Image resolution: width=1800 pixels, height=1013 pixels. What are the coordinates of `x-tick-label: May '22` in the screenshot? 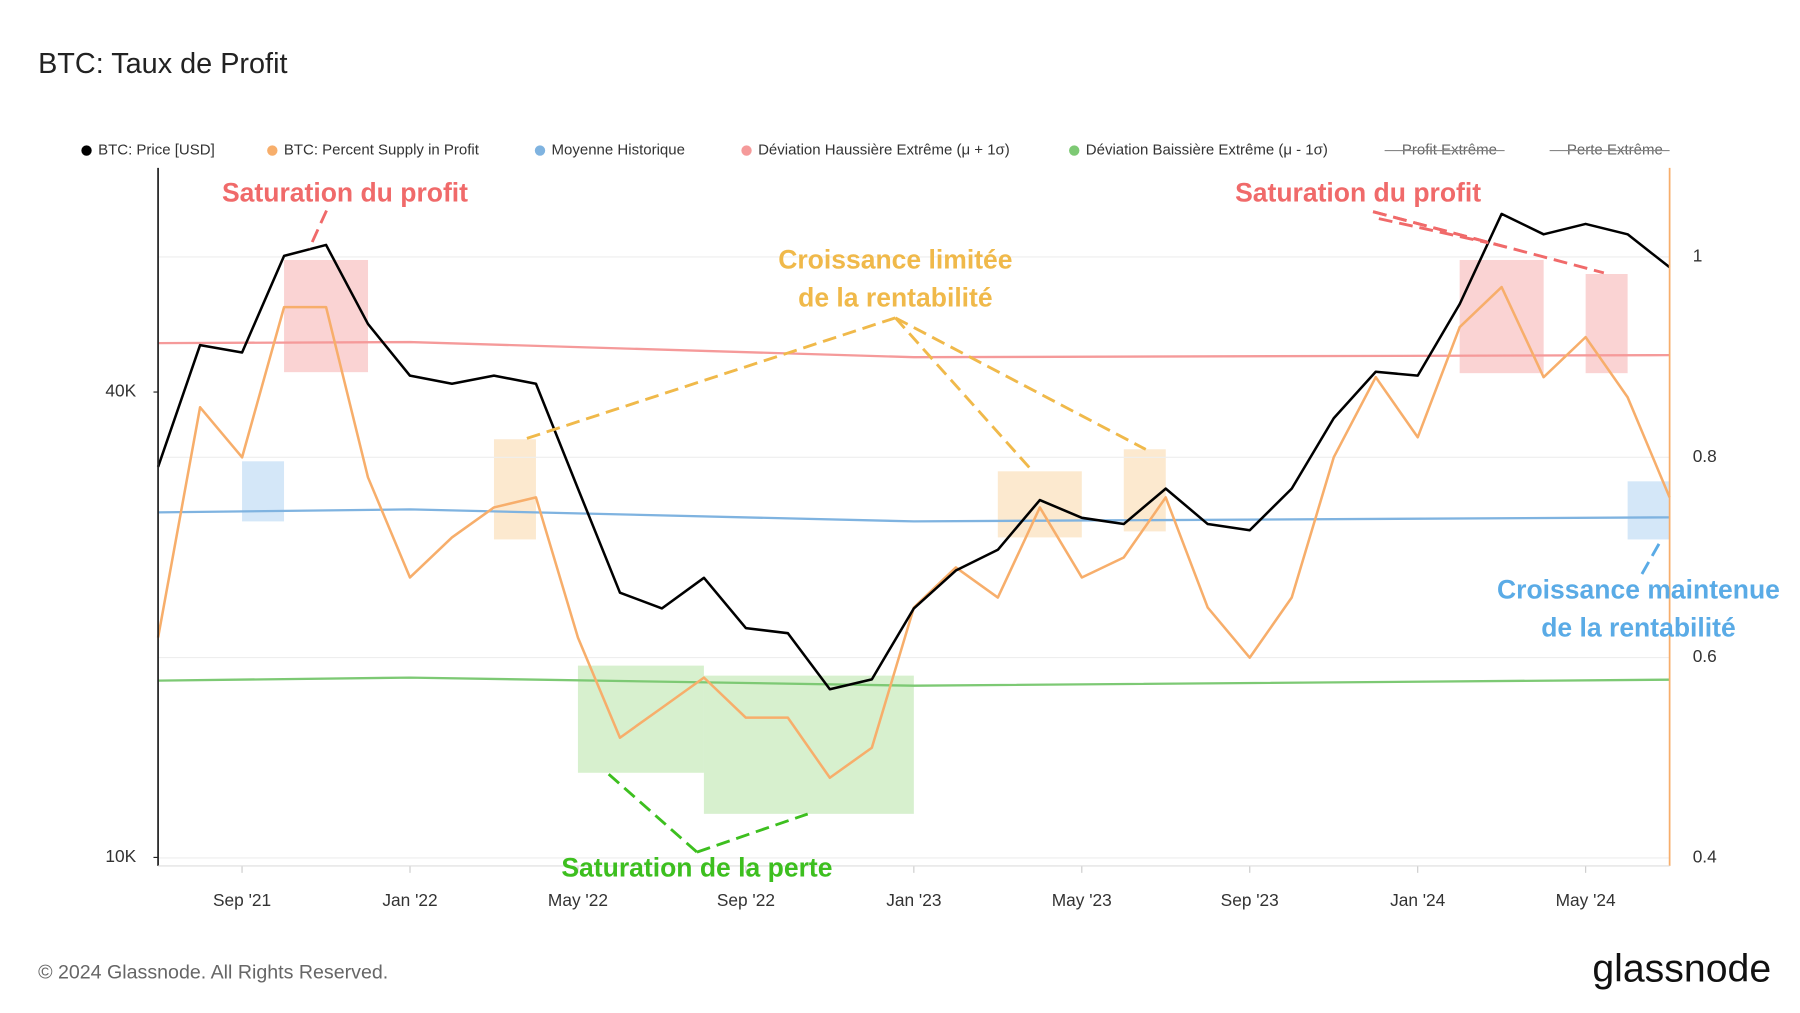 It's located at (578, 900).